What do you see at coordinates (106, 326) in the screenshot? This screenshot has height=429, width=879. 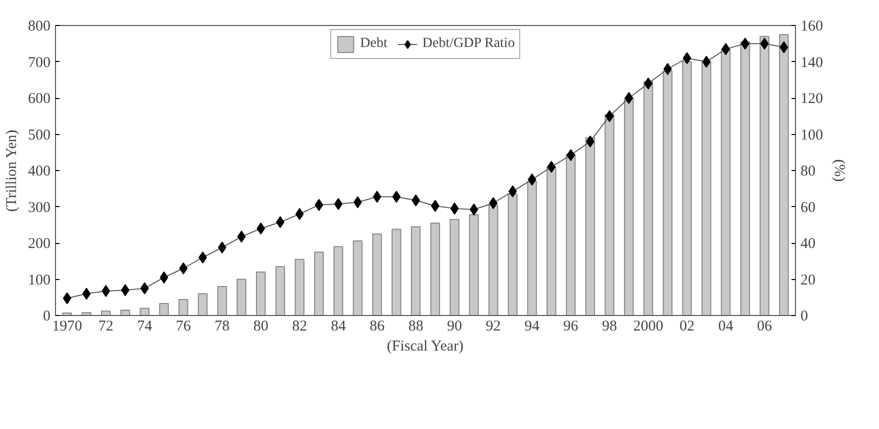 I see `x-tick-label: 72` at bounding box center [106, 326].